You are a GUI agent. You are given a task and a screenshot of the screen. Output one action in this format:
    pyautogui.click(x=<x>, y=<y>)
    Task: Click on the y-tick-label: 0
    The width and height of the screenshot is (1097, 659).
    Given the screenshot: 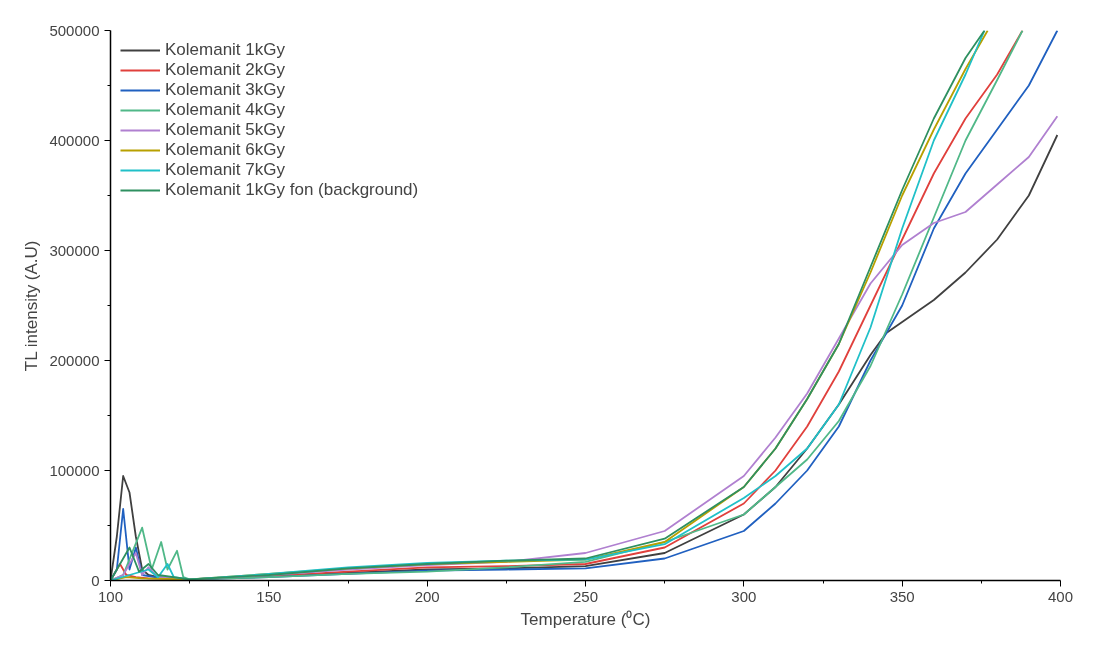 What is the action you would take?
    pyautogui.click(x=95, y=580)
    